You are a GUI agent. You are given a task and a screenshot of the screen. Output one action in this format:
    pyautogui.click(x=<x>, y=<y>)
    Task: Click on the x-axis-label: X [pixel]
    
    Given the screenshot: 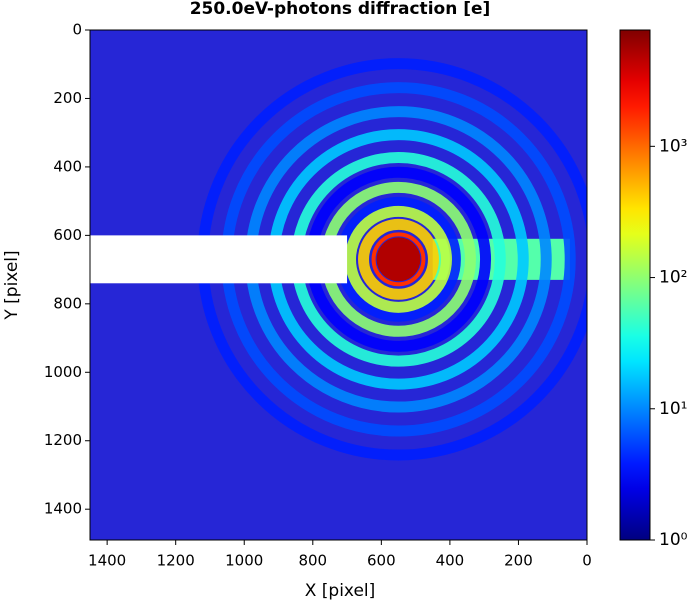 What is the action you would take?
    pyautogui.click(x=340, y=591)
    